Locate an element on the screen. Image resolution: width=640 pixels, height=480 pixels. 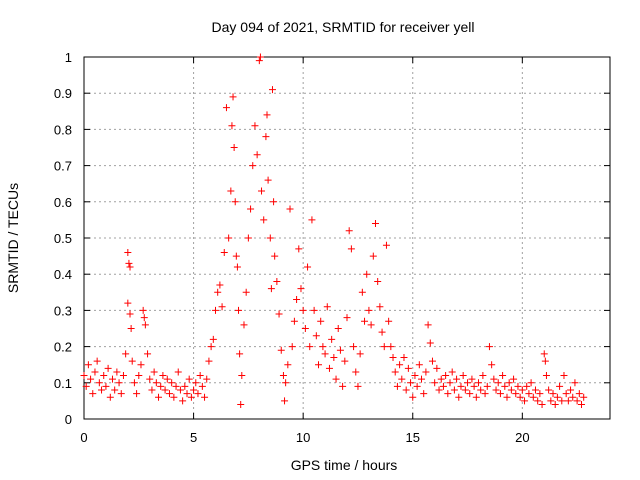
y-tick-label: 0.6 is located at coordinates (63, 202).